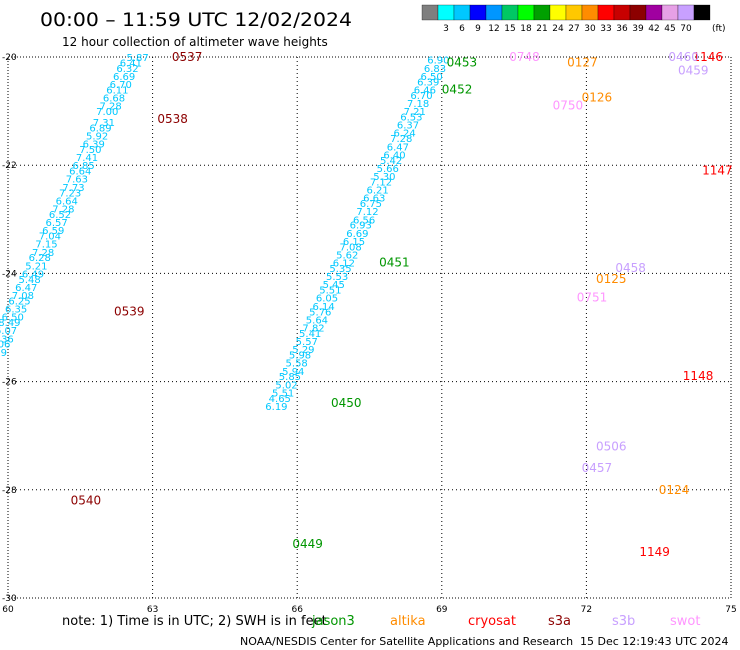 The image size is (740, 650). Describe the element at coordinates (438, 61) in the screenshot. I see `swh-value-label: 6.90` at that location.